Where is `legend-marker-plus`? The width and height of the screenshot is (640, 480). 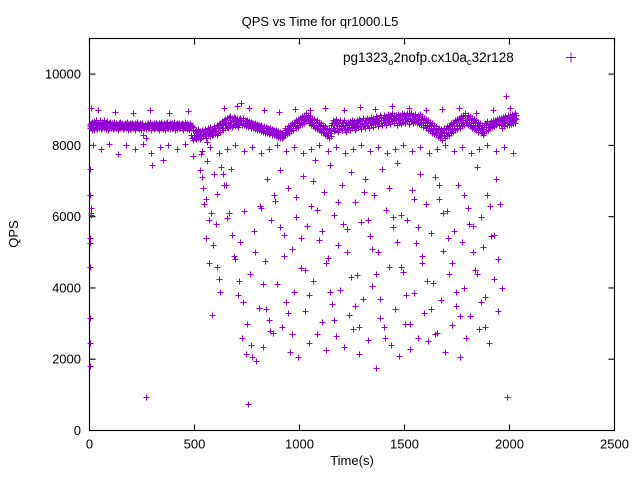
legend-marker-plus is located at coordinates (571, 57).